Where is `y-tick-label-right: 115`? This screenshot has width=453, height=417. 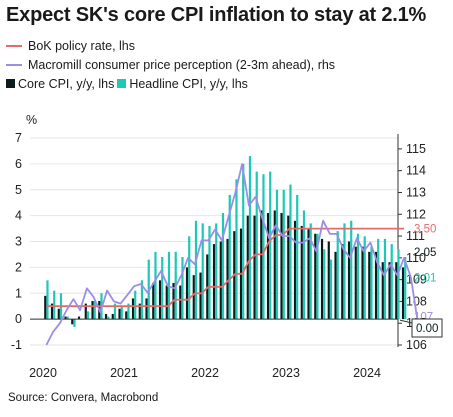
y-tick-label-right: 115 is located at coordinates (416, 149).